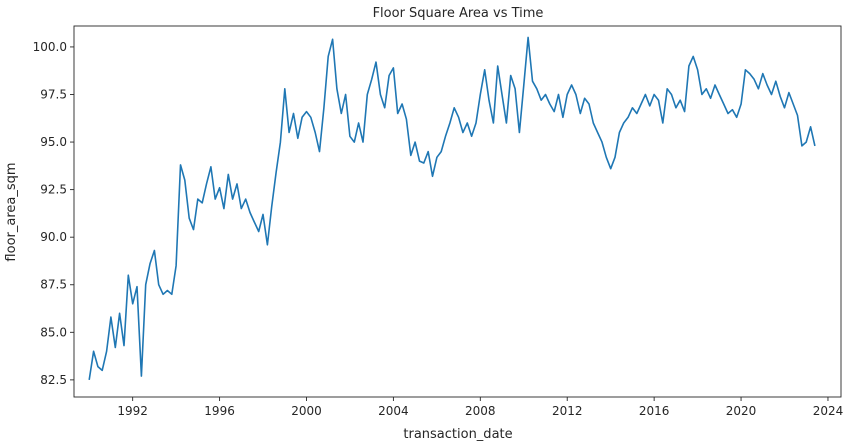  I want to click on x-tick-label: 1996, so click(219, 411).